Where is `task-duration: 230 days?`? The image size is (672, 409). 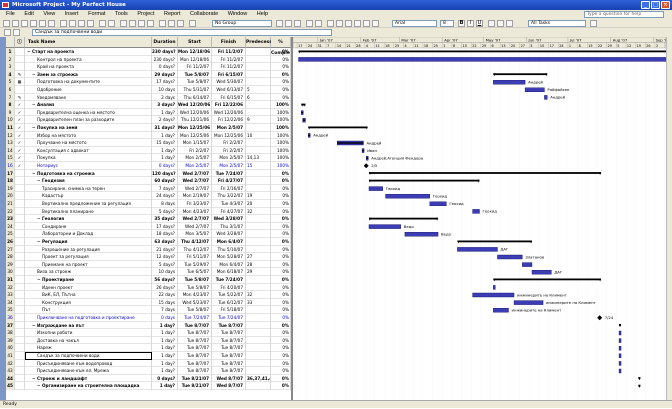
task-duration: 230 days? is located at coordinates (165, 52).